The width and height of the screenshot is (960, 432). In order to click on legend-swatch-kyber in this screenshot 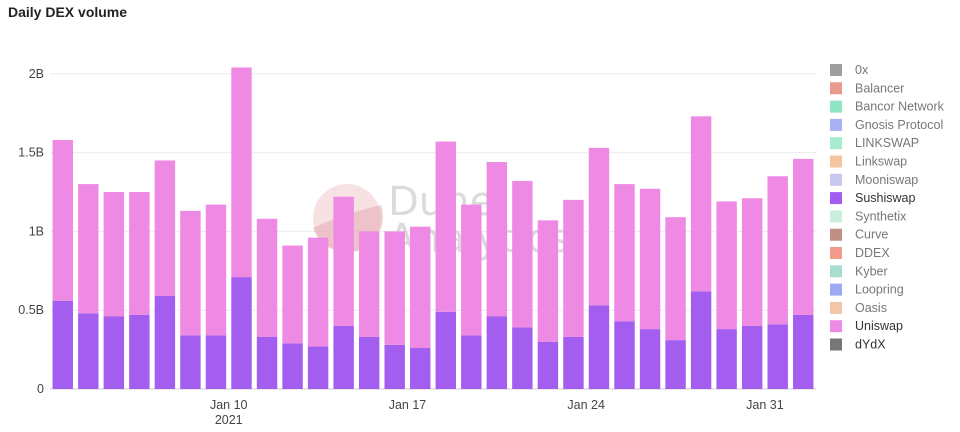, I will do `click(836, 271)`.